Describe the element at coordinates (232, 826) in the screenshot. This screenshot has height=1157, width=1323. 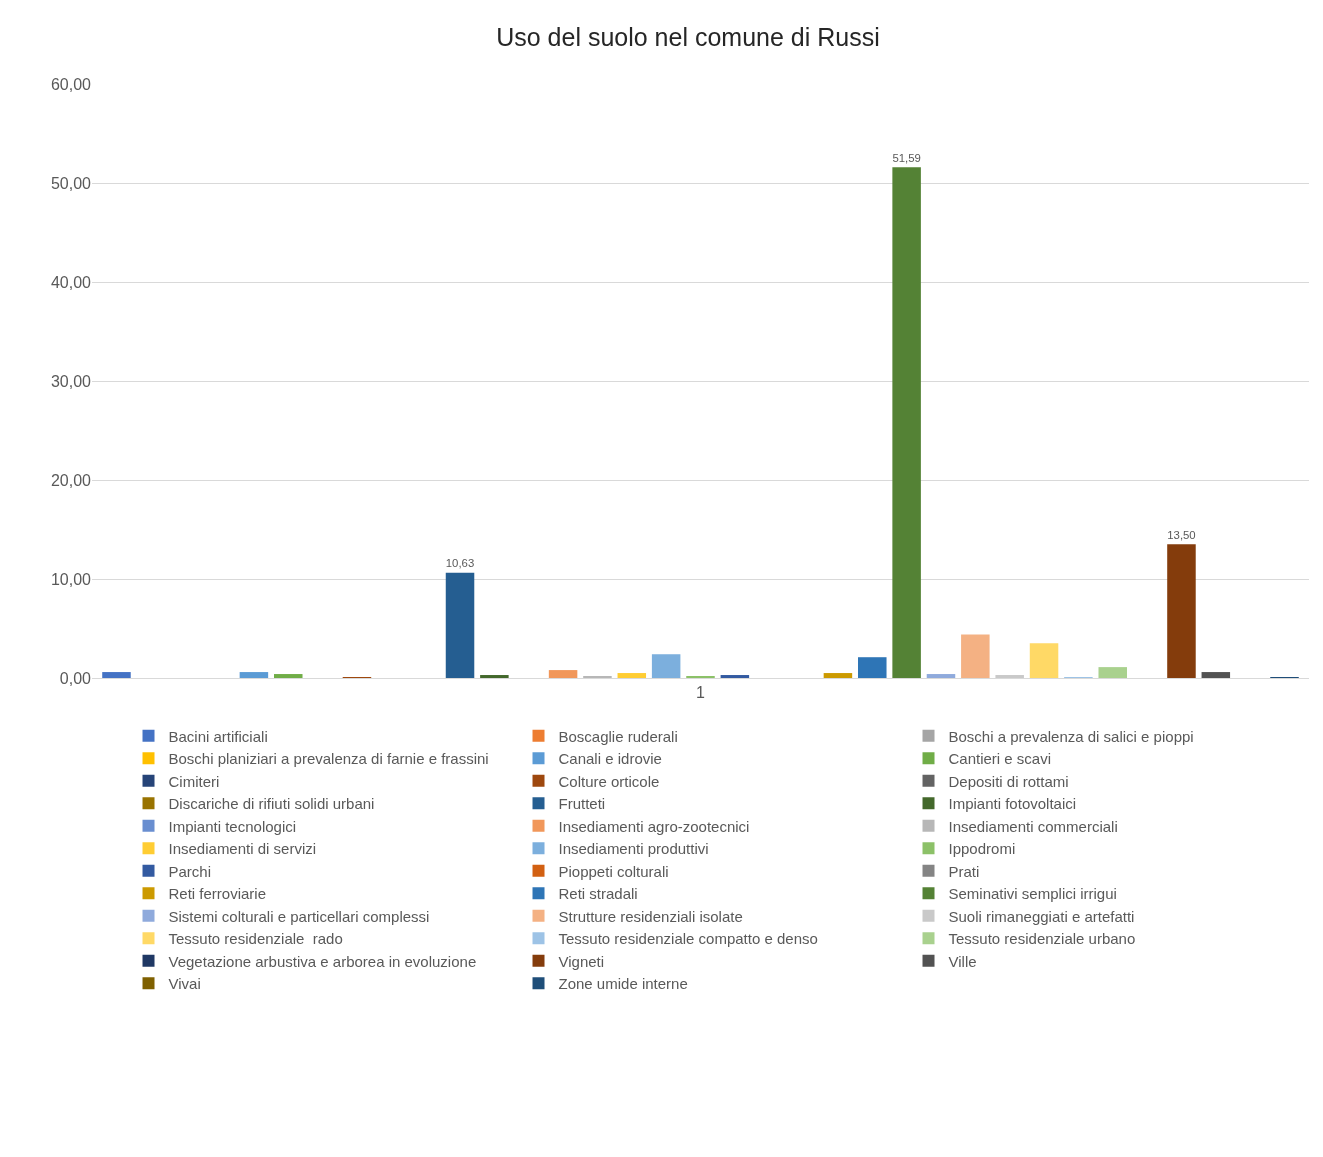
I see `legend-label: Impianti tecnologici` at that location.